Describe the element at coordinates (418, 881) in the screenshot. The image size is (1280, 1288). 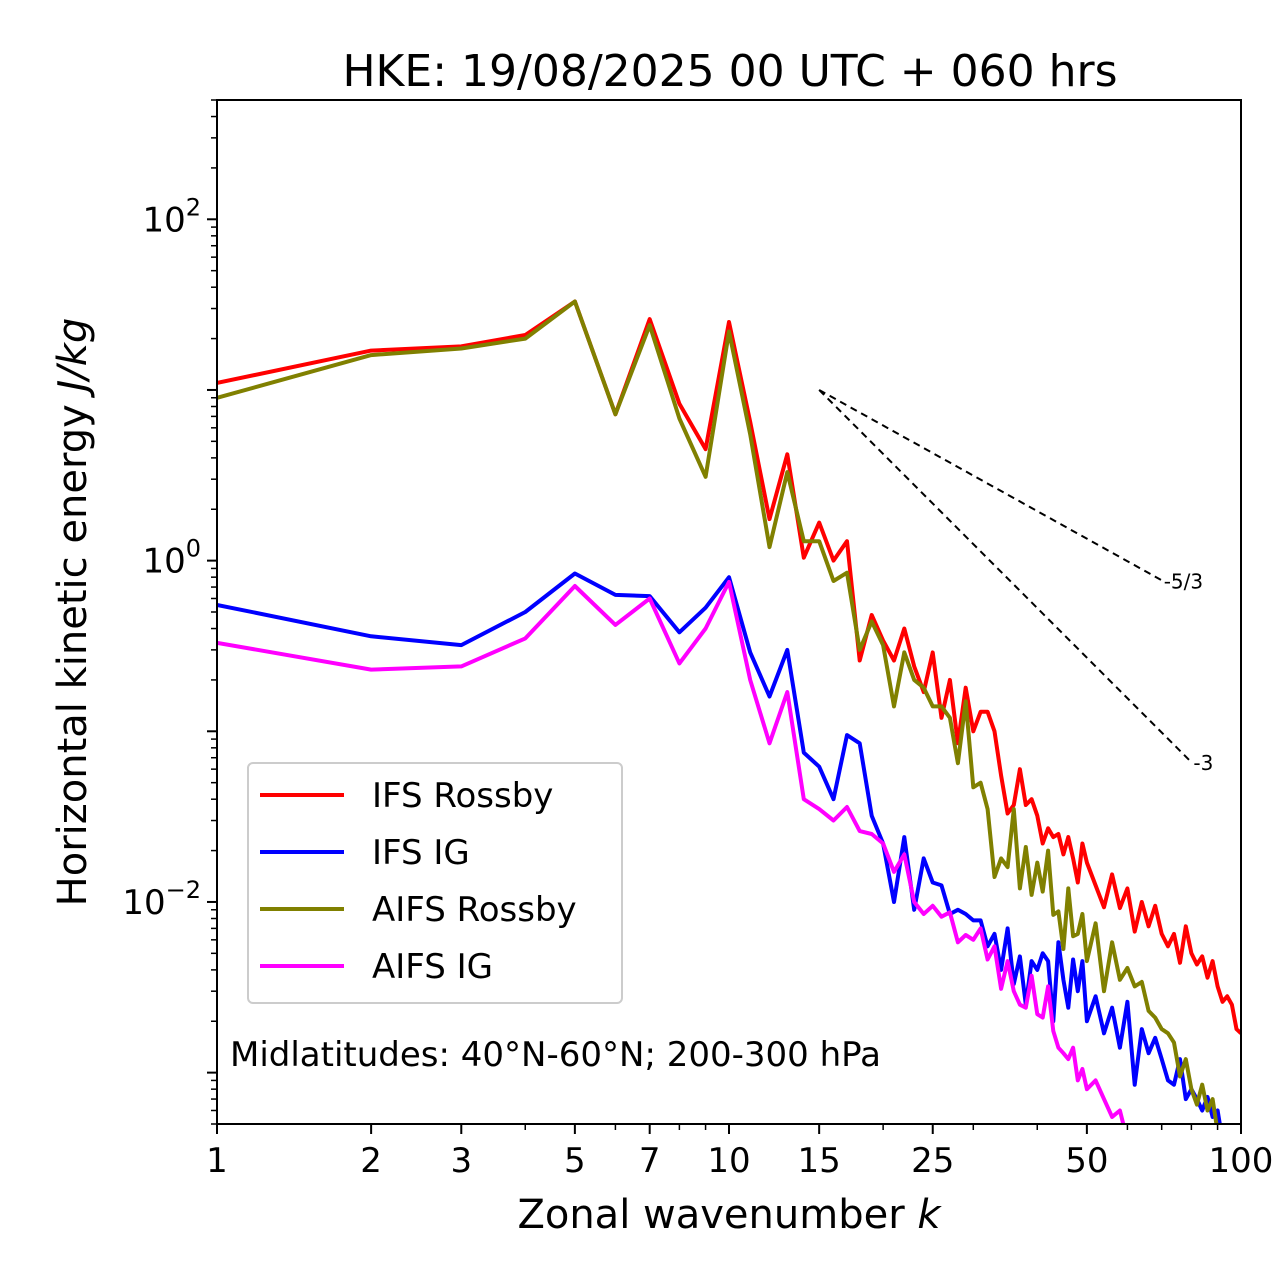
I see `legend-entries: IFS Rossby IFS IG AIFS Rossby AIFS IG` at that location.